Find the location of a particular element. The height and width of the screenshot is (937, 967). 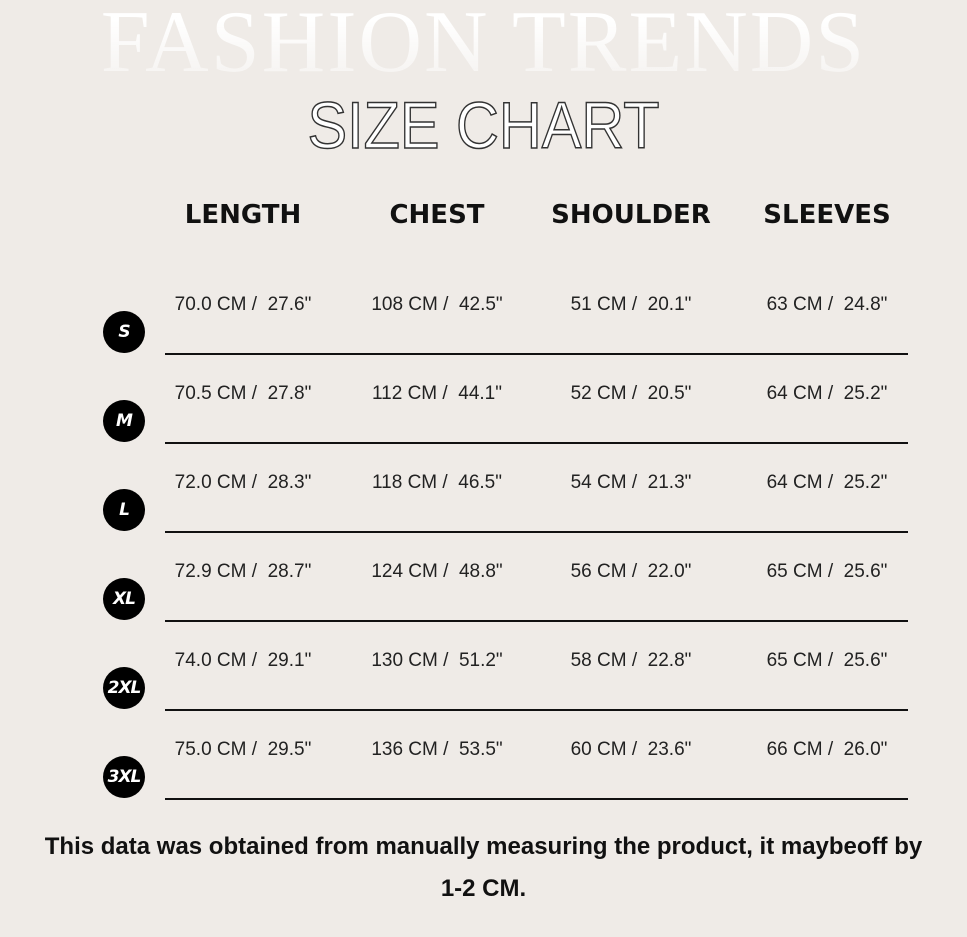

header-length: LENGTH is located at coordinates (243, 215).